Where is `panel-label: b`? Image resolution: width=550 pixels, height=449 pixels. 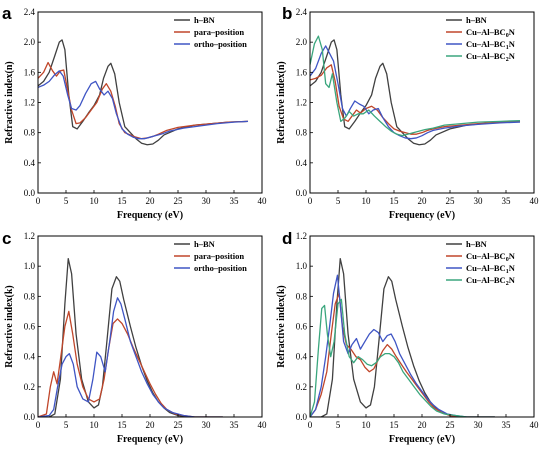 panel-label: b is located at coordinates (287, 13).